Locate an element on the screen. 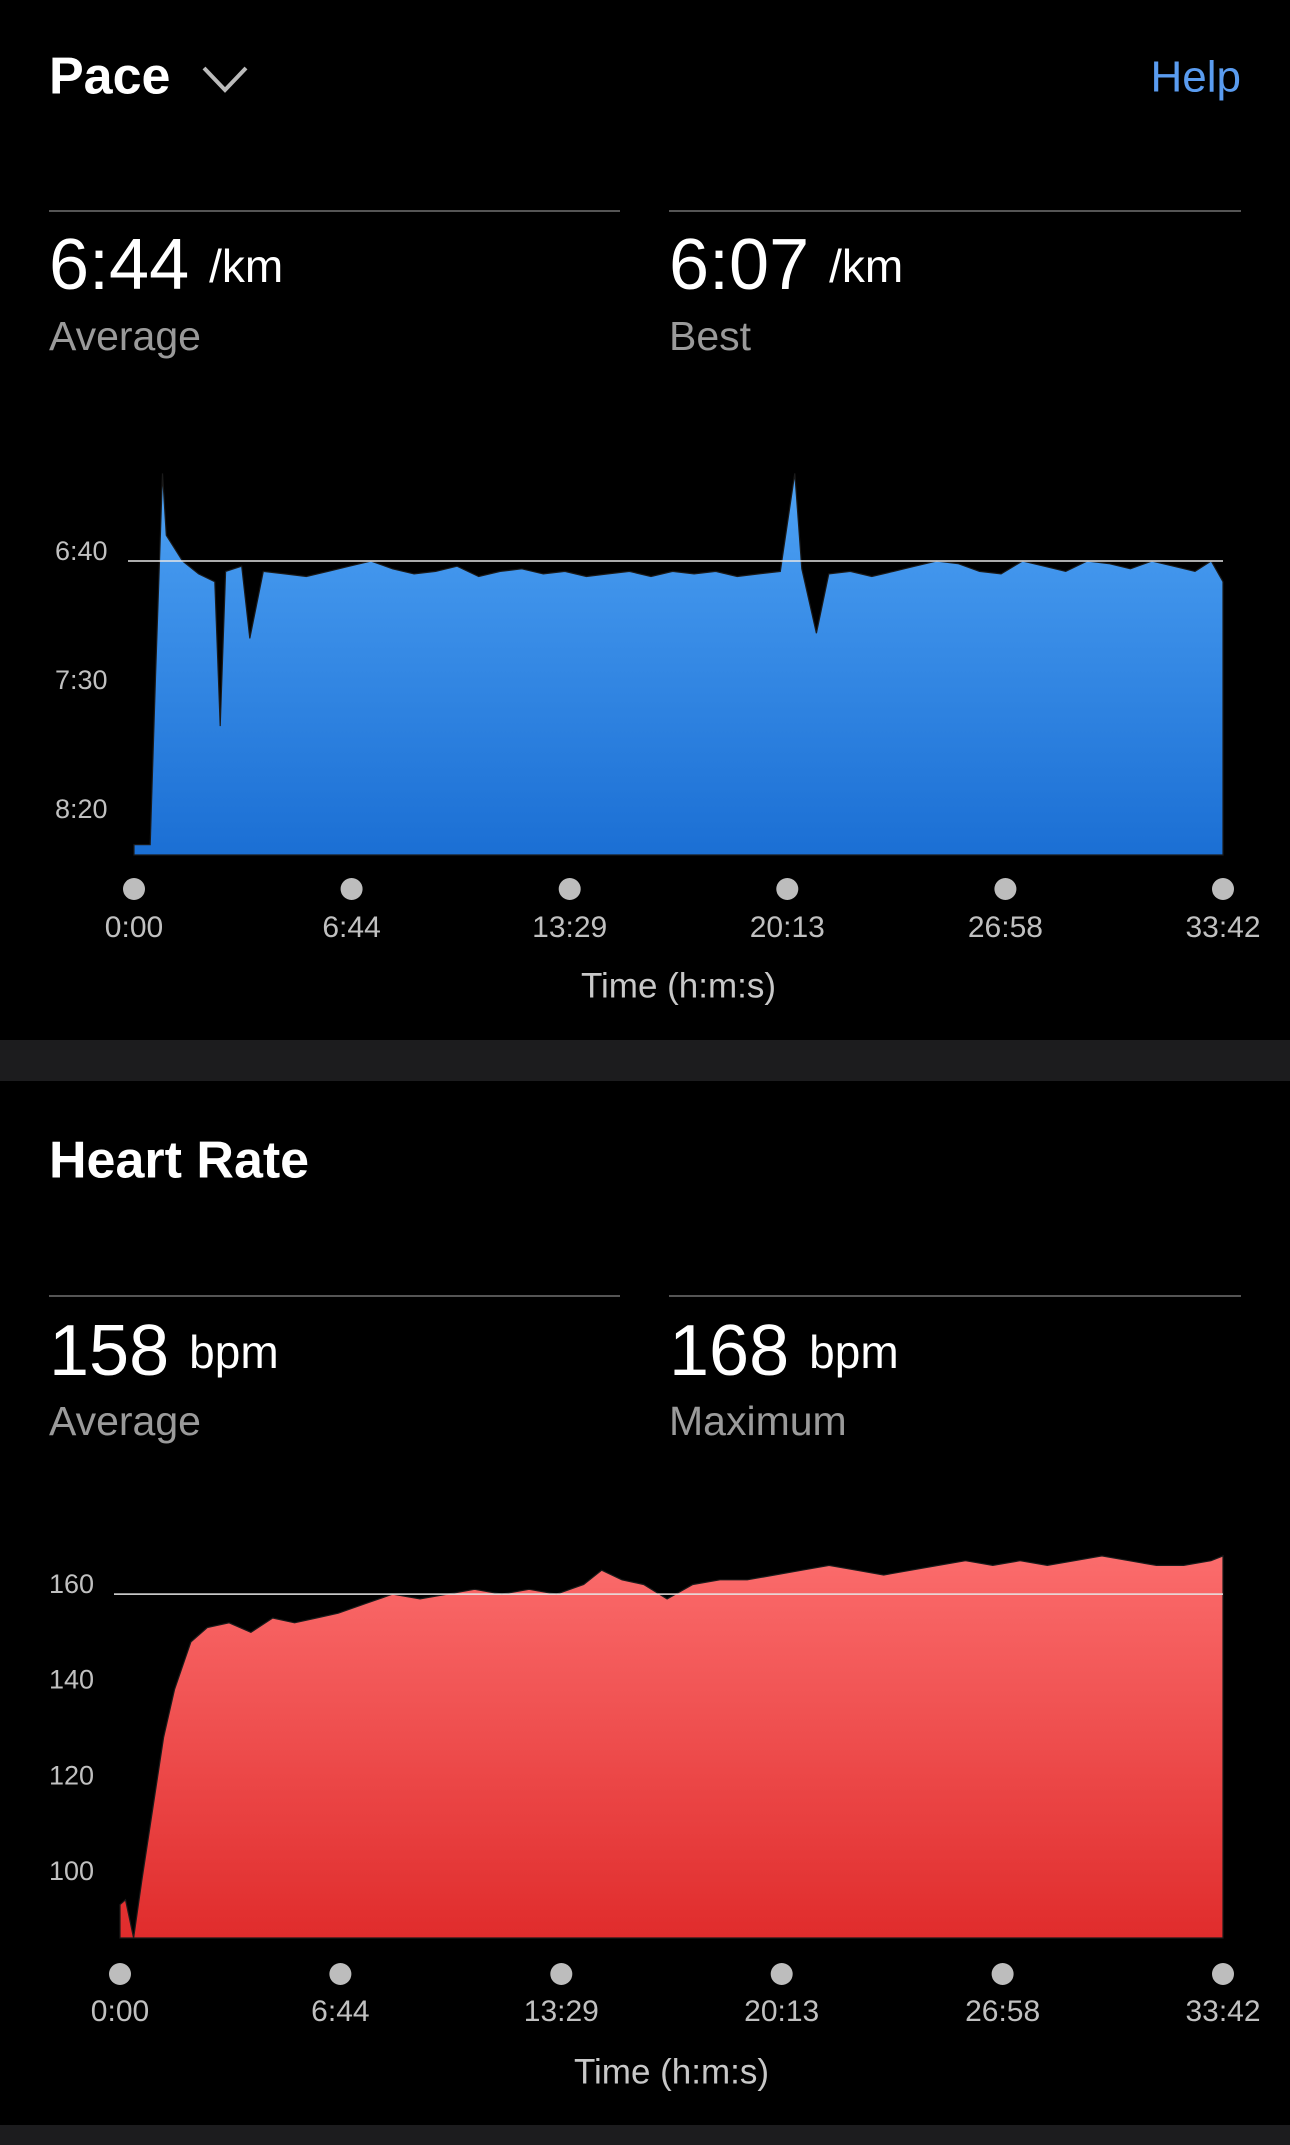 The image size is (1290, 2145). y-tick-label: 160 is located at coordinates (71, 1584).